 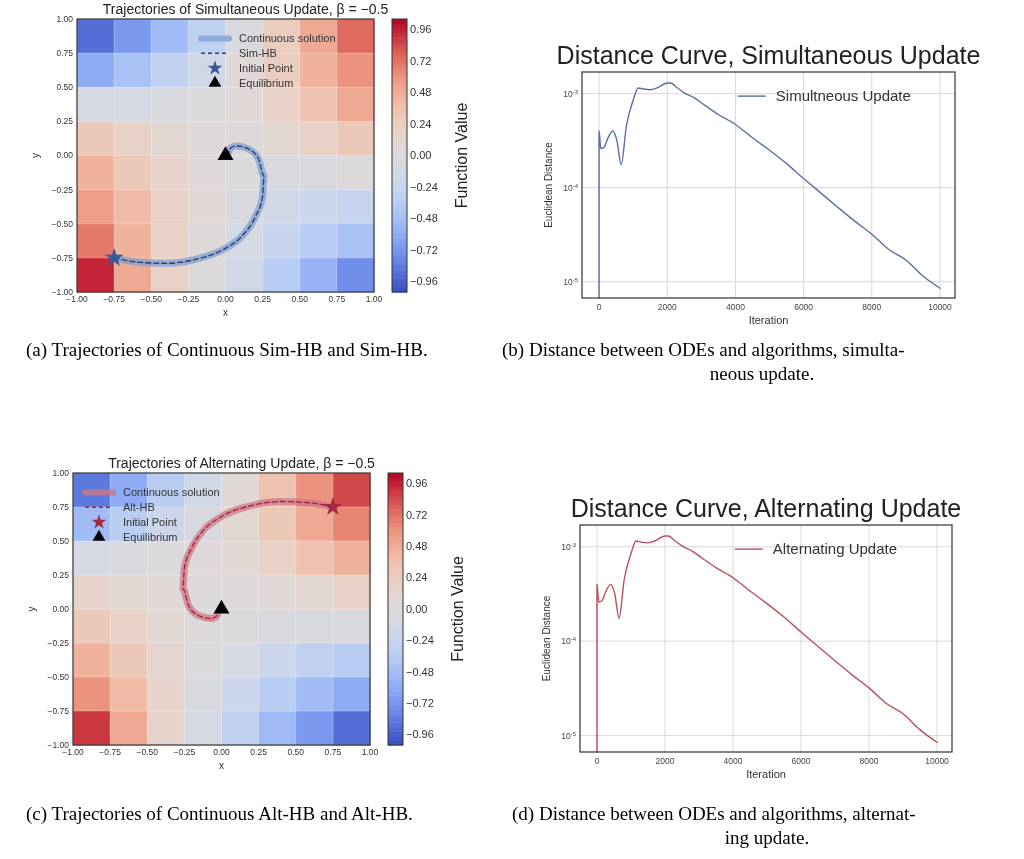 What do you see at coordinates (835, 549) in the screenshot?
I see `legend-label: Alternating Update` at bounding box center [835, 549].